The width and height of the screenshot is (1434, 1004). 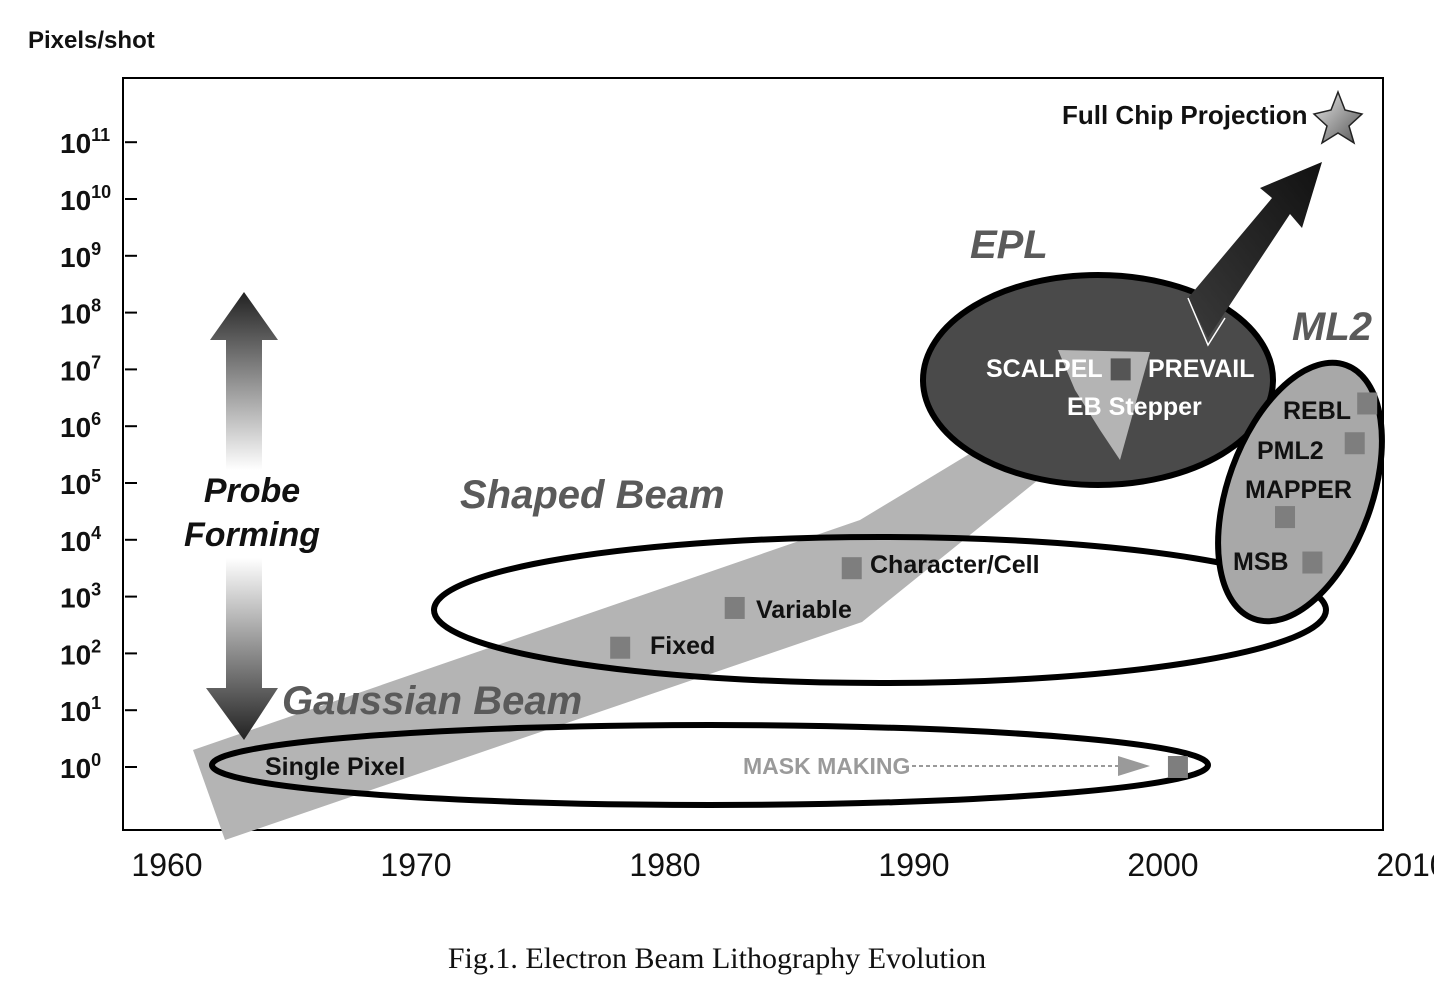 I want to click on prevail-label: PREVAIL, so click(x=1201, y=369).